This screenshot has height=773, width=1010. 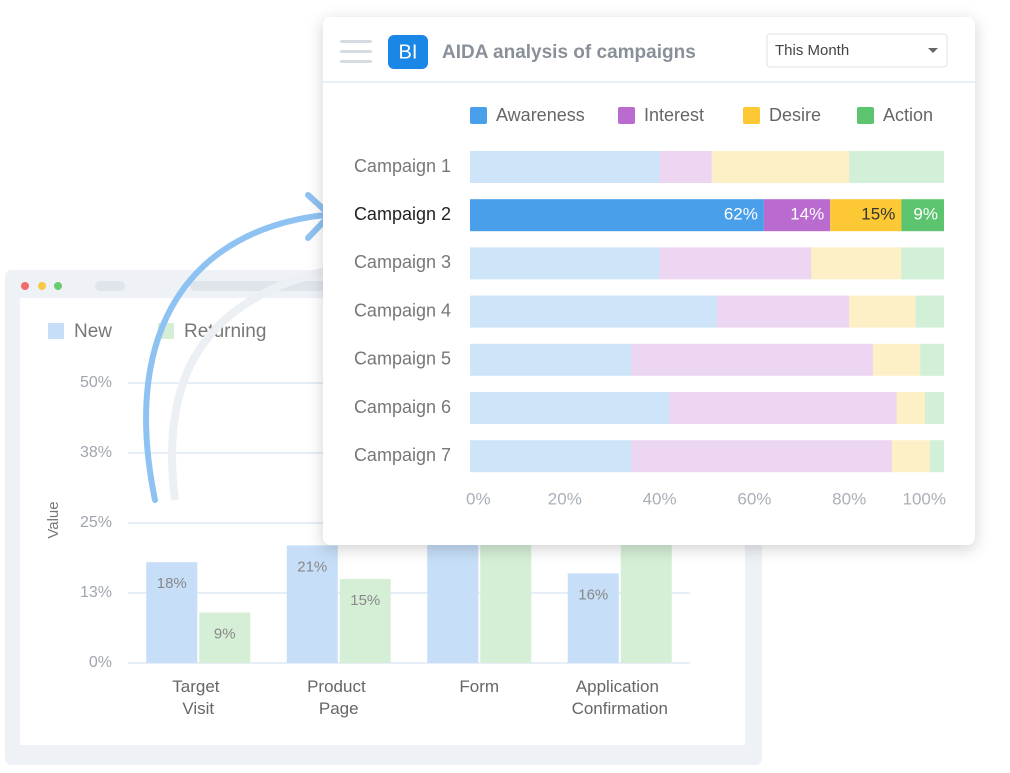 What do you see at coordinates (338, 697) in the screenshot?
I see `x-tick-label: Product Page` at bounding box center [338, 697].